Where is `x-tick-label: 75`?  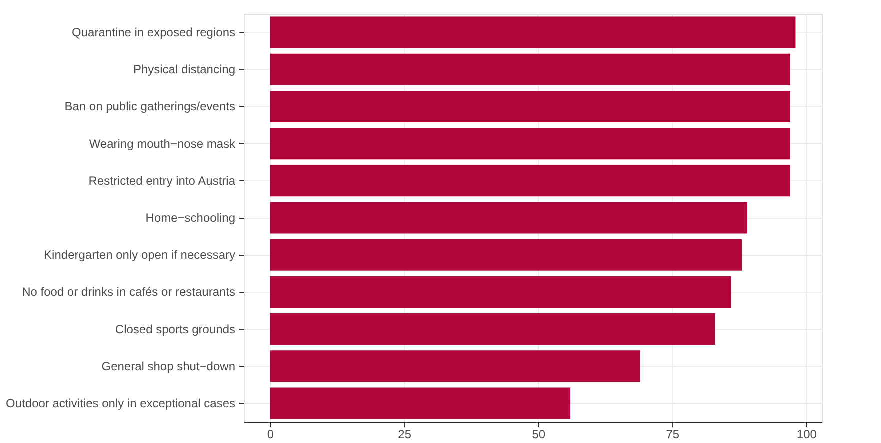
x-tick-label: 75 is located at coordinates (673, 435).